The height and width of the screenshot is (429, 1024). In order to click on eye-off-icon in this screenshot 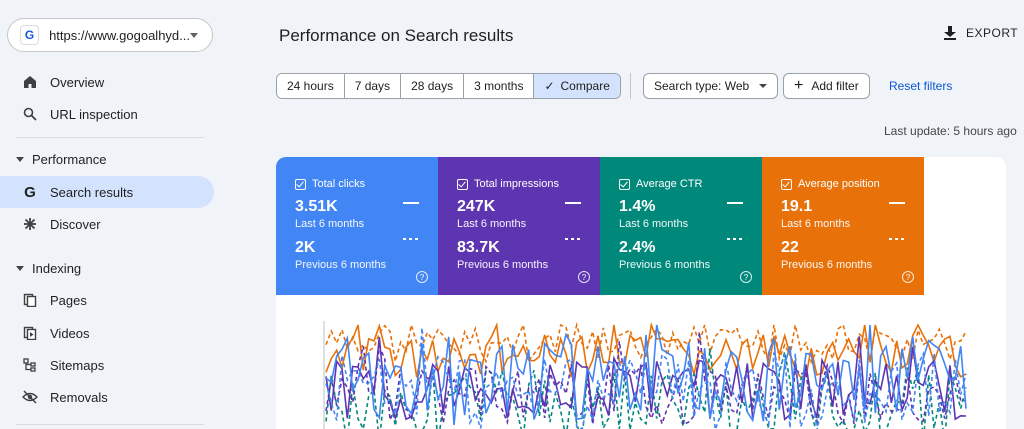, I will do `click(30, 397)`.